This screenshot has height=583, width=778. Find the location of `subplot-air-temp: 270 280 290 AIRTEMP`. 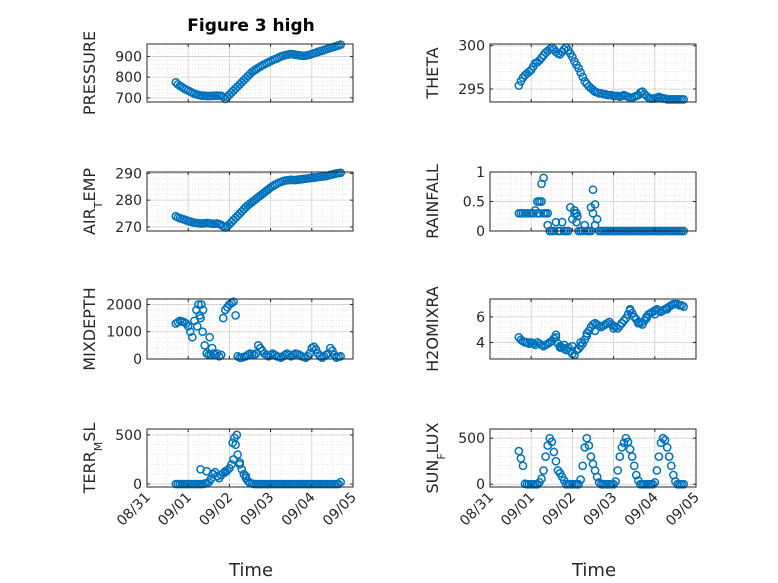

subplot-air-temp: 270 280 290 AIRTEMP is located at coordinates (217, 201).